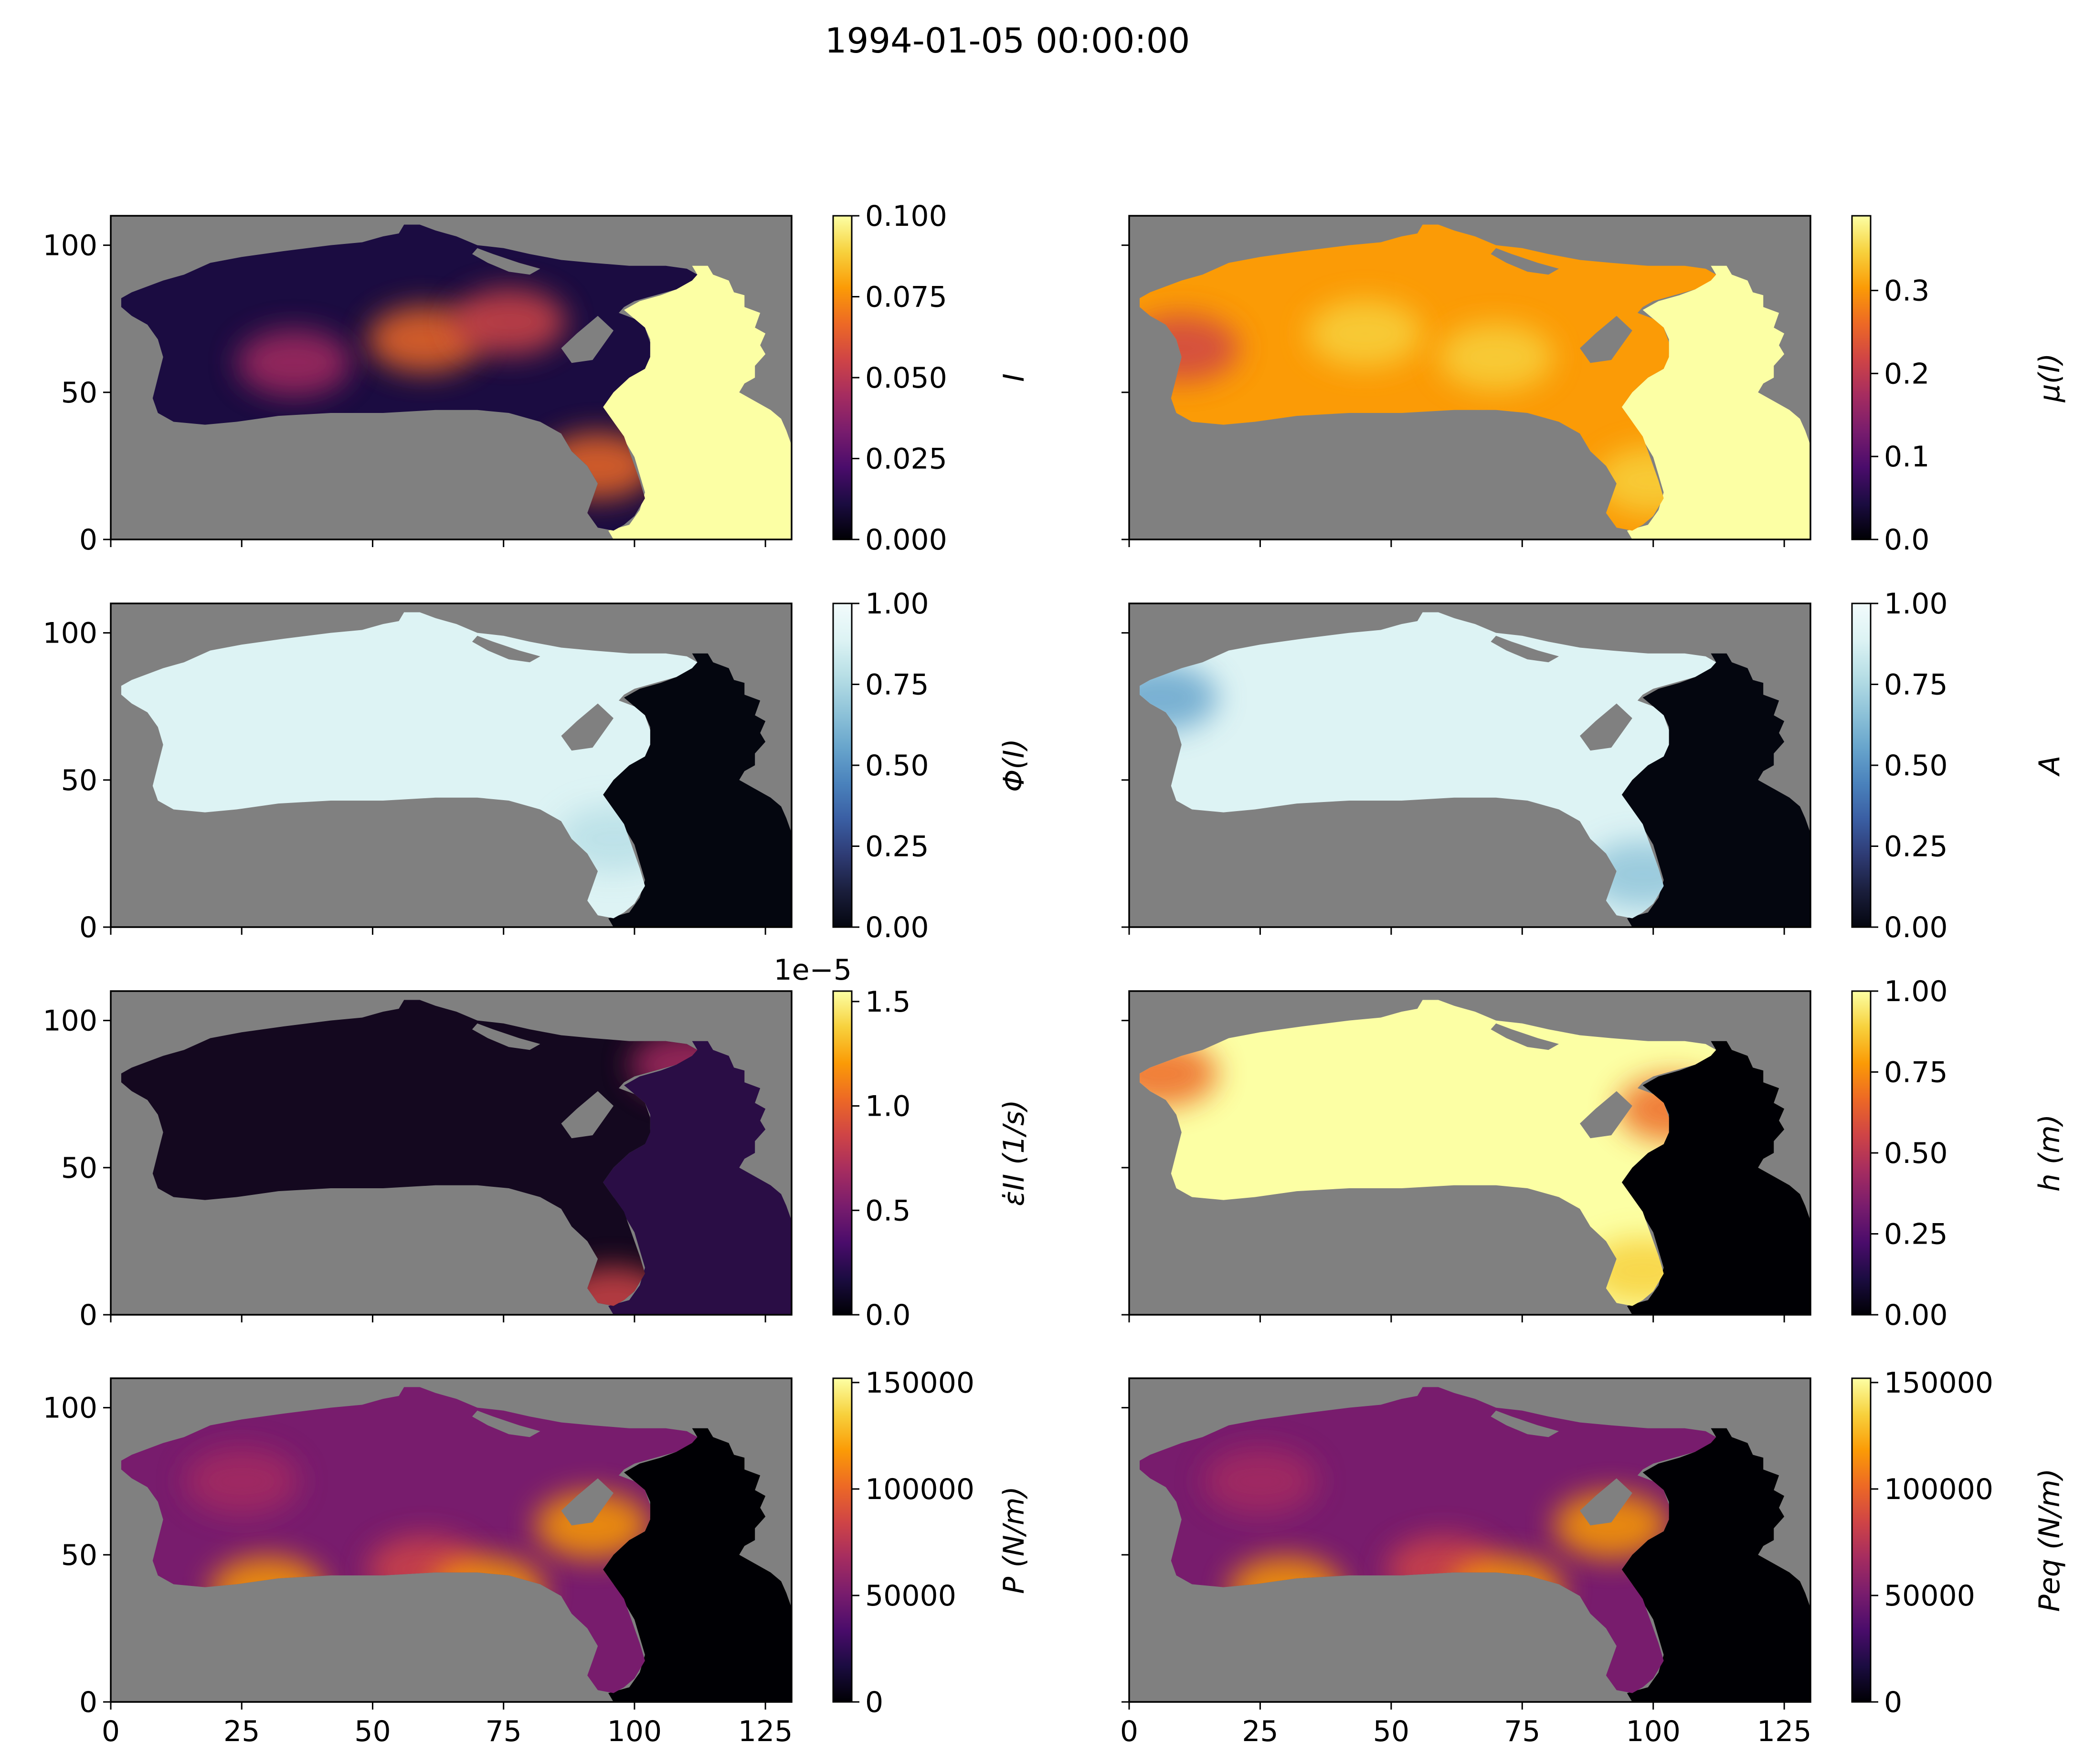  What do you see at coordinates (1014, 377) in the screenshot?
I see `colorbar-label: I` at bounding box center [1014, 377].